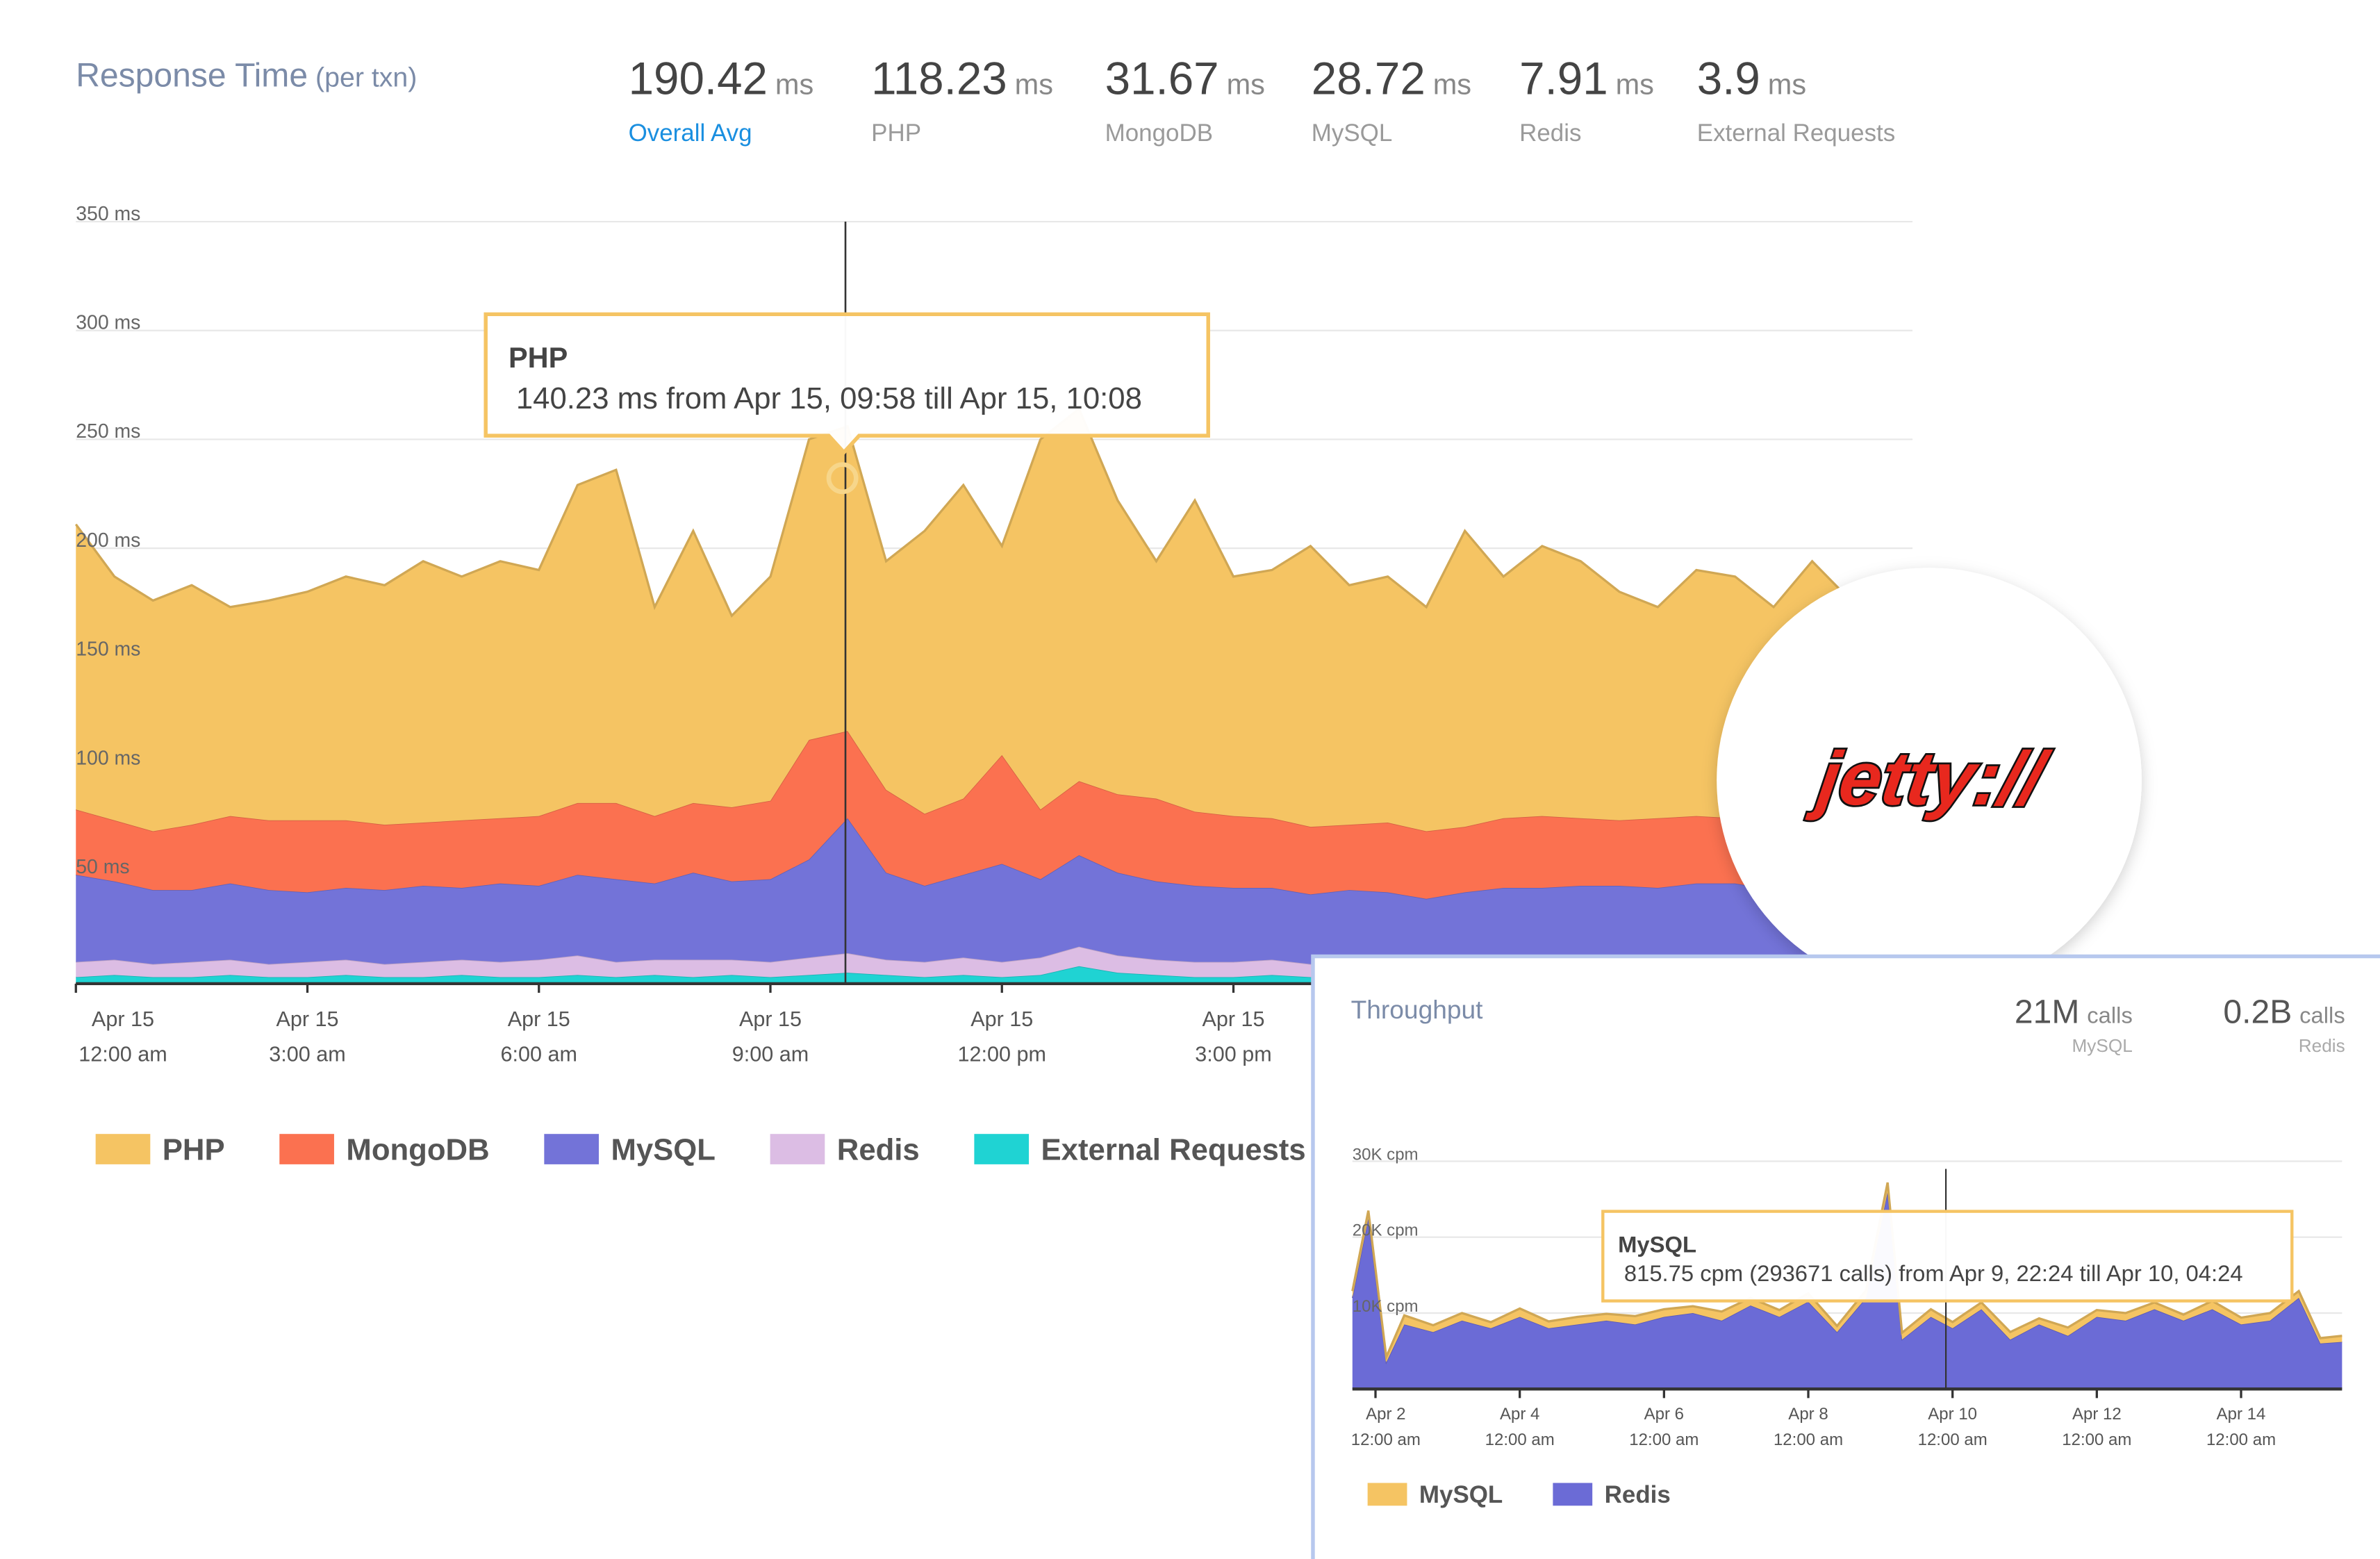 The height and width of the screenshot is (1559, 2380). I want to click on x-tick-label: Apr 4, so click(1519, 1414).